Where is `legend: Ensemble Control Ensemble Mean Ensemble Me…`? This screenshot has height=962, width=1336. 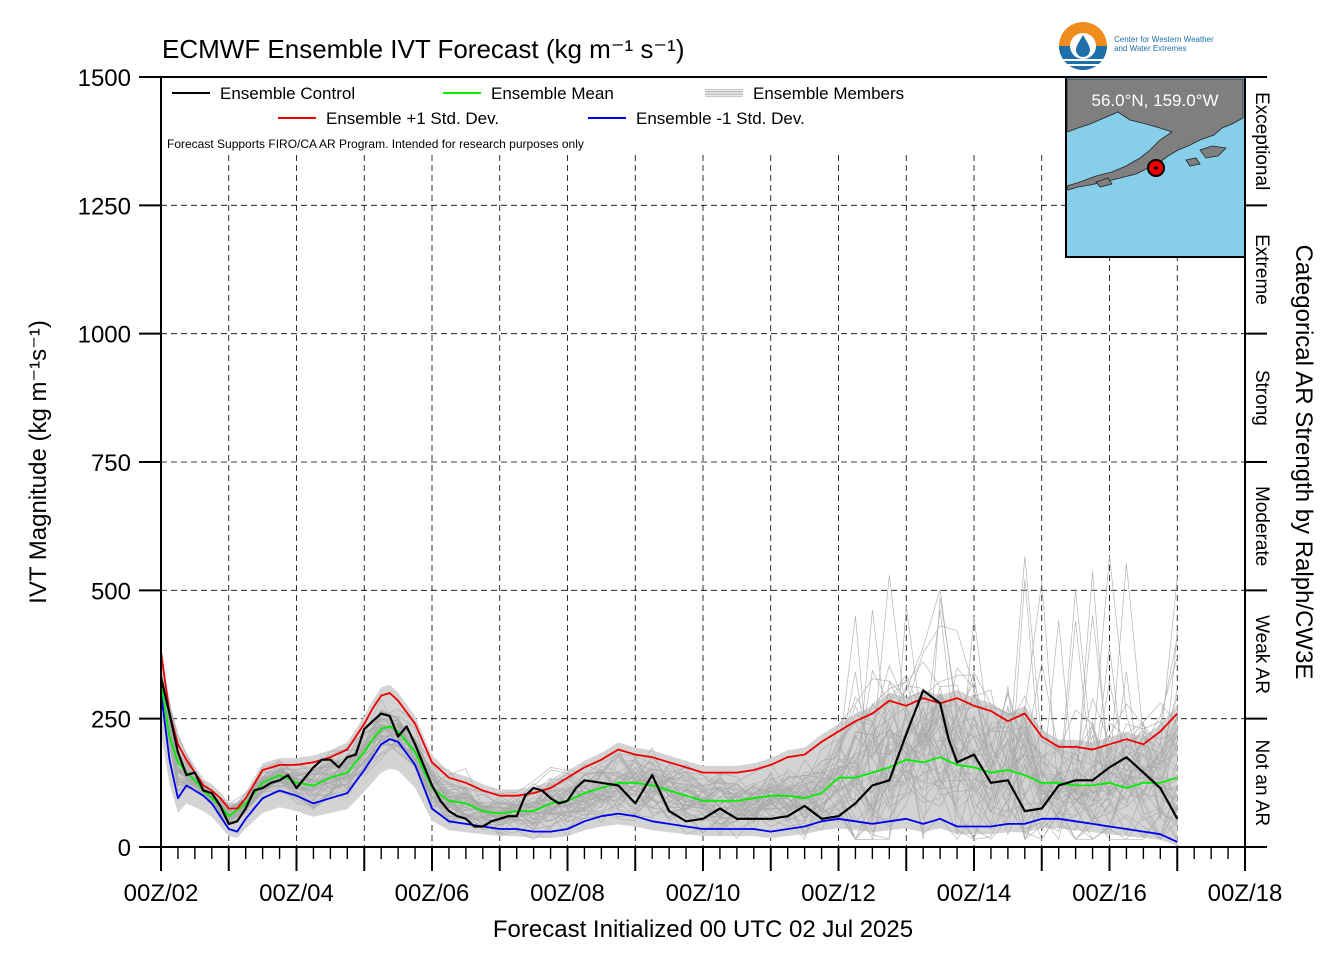
legend: Ensemble Control Ensemble Mean Ensemble Me… is located at coordinates (538, 106).